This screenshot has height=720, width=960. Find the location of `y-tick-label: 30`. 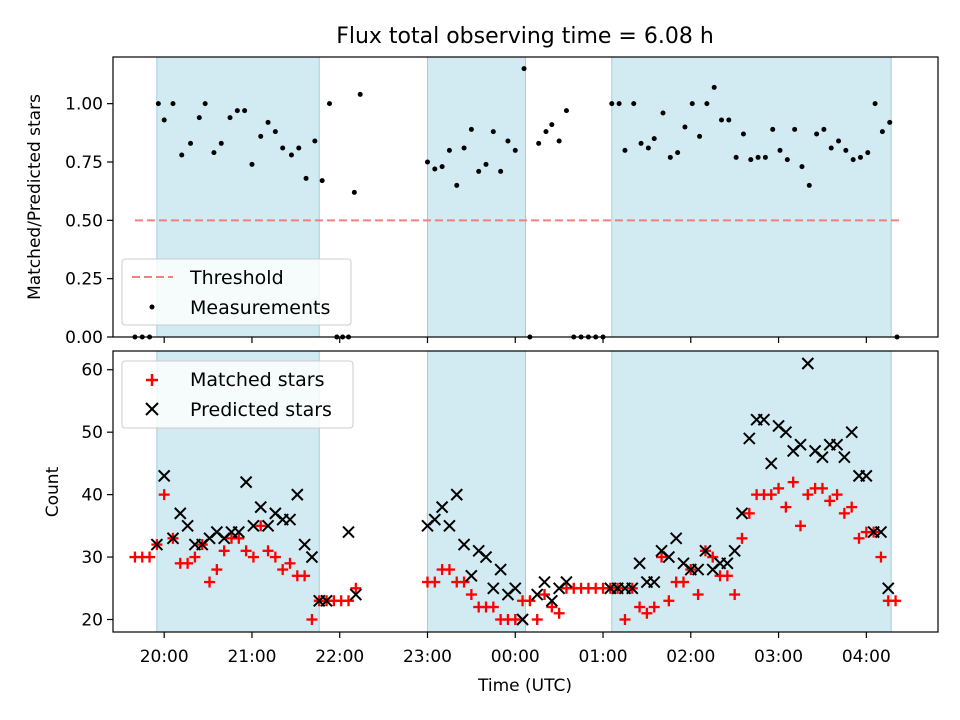

y-tick-label: 30 is located at coordinates (92, 558).